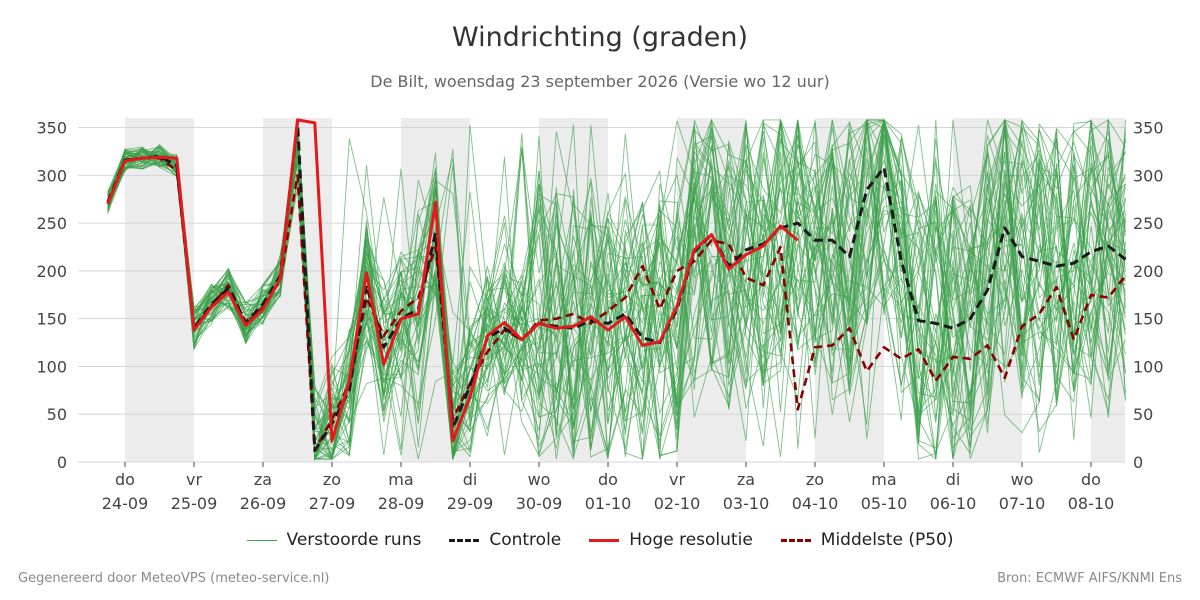 Image resolution: width=1200 pixels, height=600 pixels. What do you see at coordinates (677, 503) in the screenshot?
I see `xtick-date-8: 02-10` at bounding box center [677, 503].